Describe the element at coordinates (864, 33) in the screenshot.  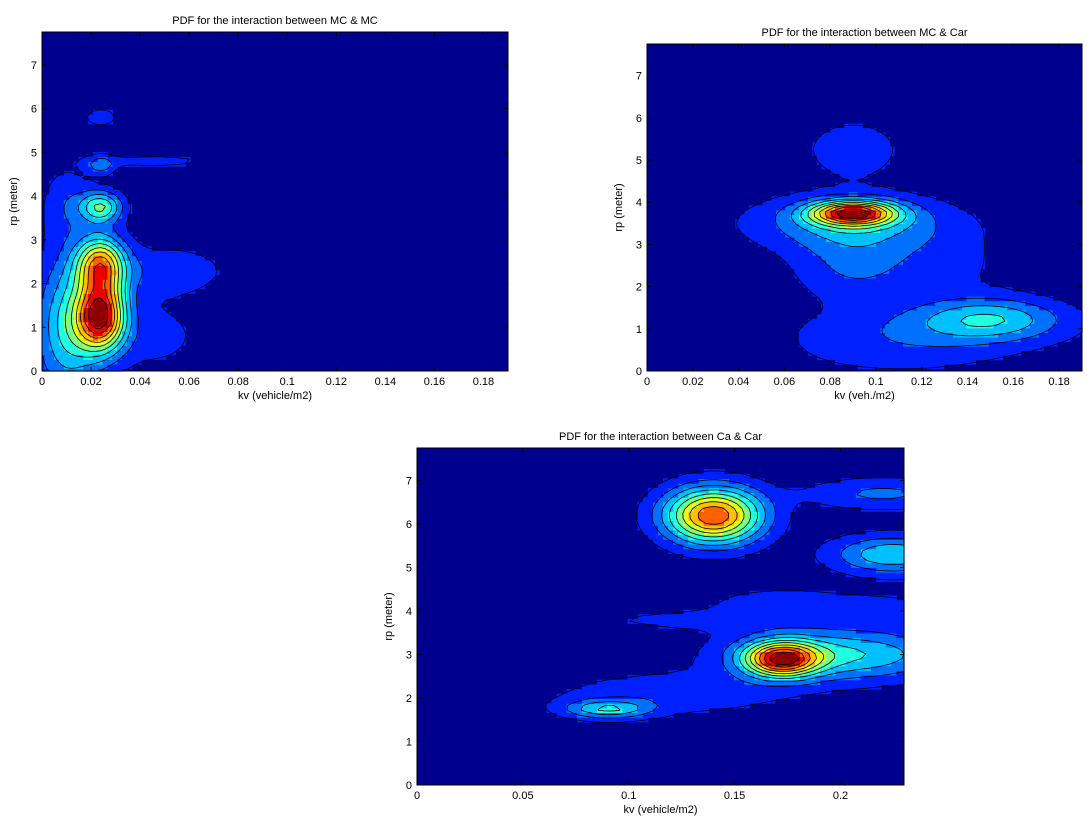
I see `chart-title: PDF for the interaction between MC & Car` at that location.